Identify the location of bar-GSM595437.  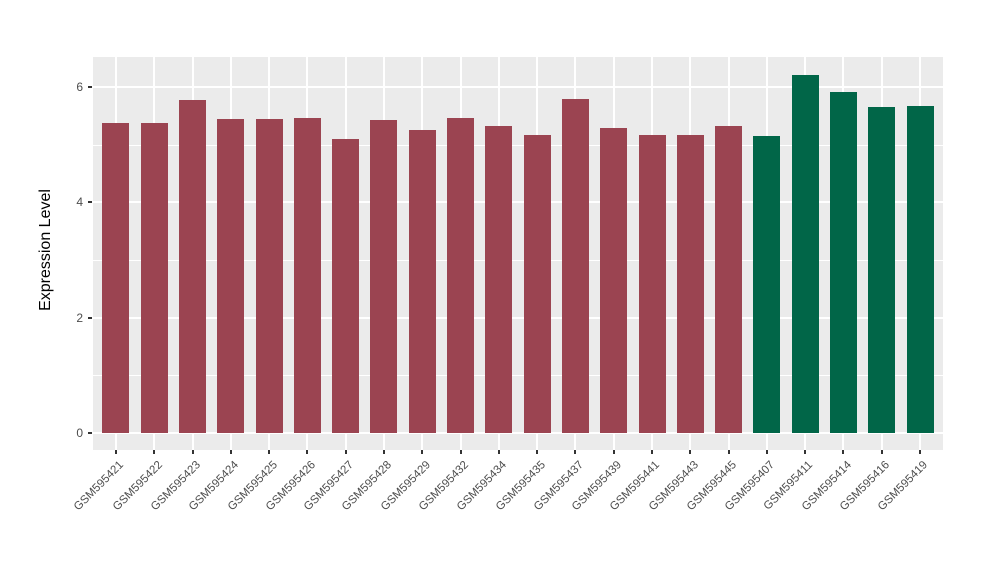
(575, 266).